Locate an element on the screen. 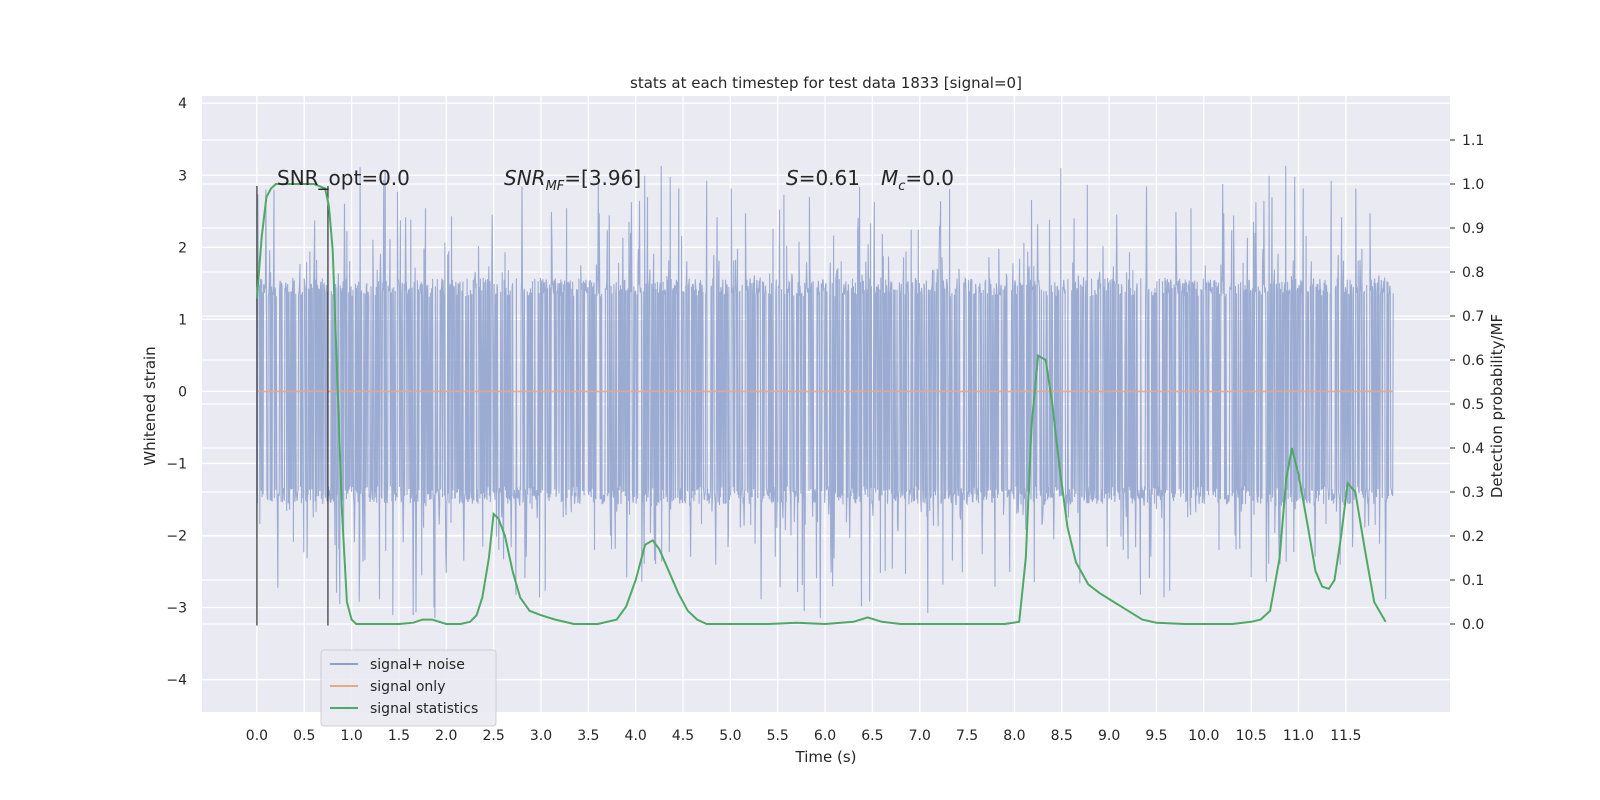  x-tick-label: 6.5 is located at coordinates (872, 736).